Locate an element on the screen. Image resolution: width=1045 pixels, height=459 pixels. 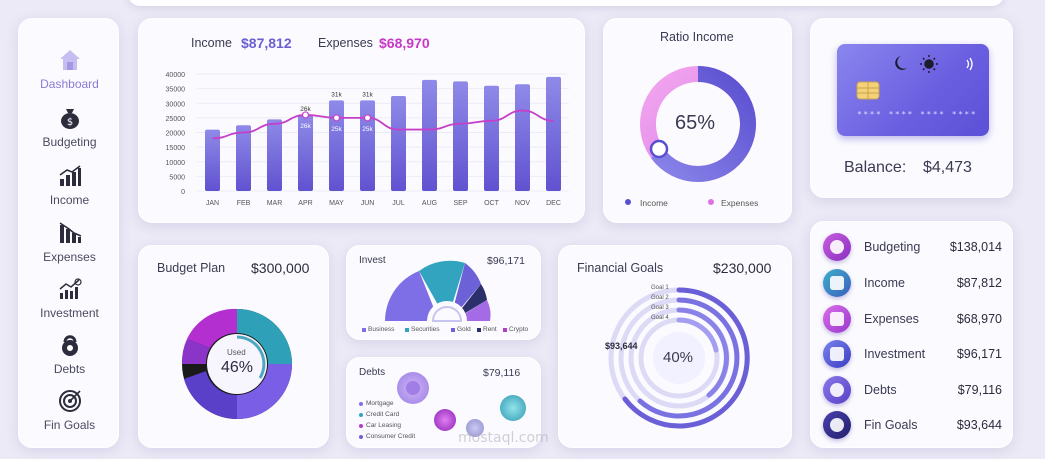
summary-row-debts: Debts $79,116 is located at coordinates (913, 390).